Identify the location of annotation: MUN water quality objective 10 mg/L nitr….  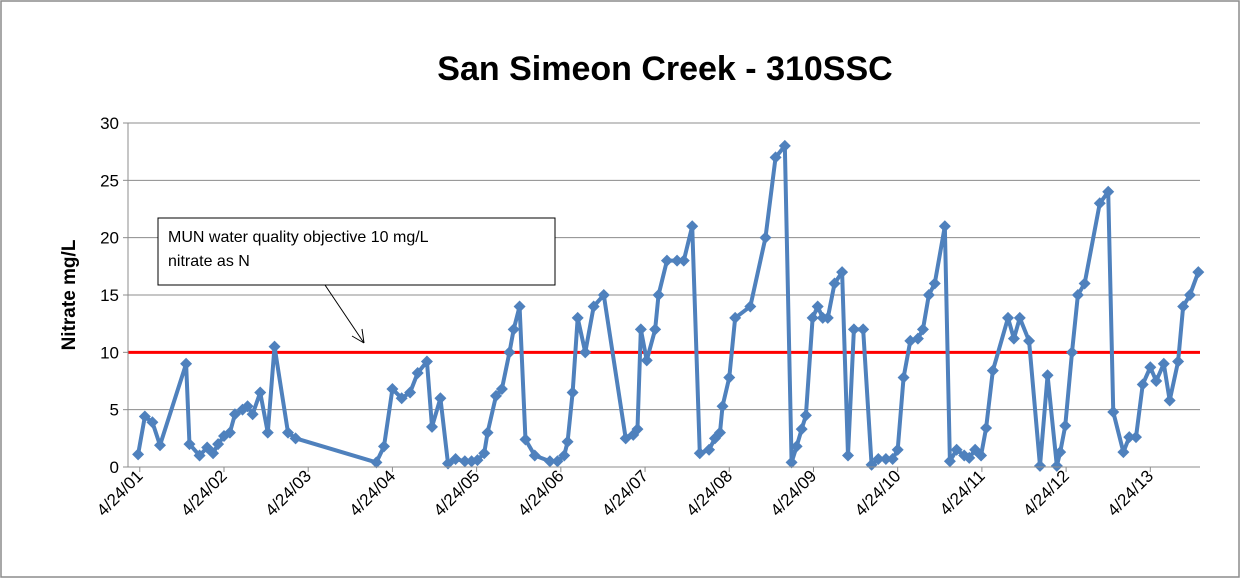
(356, 280).